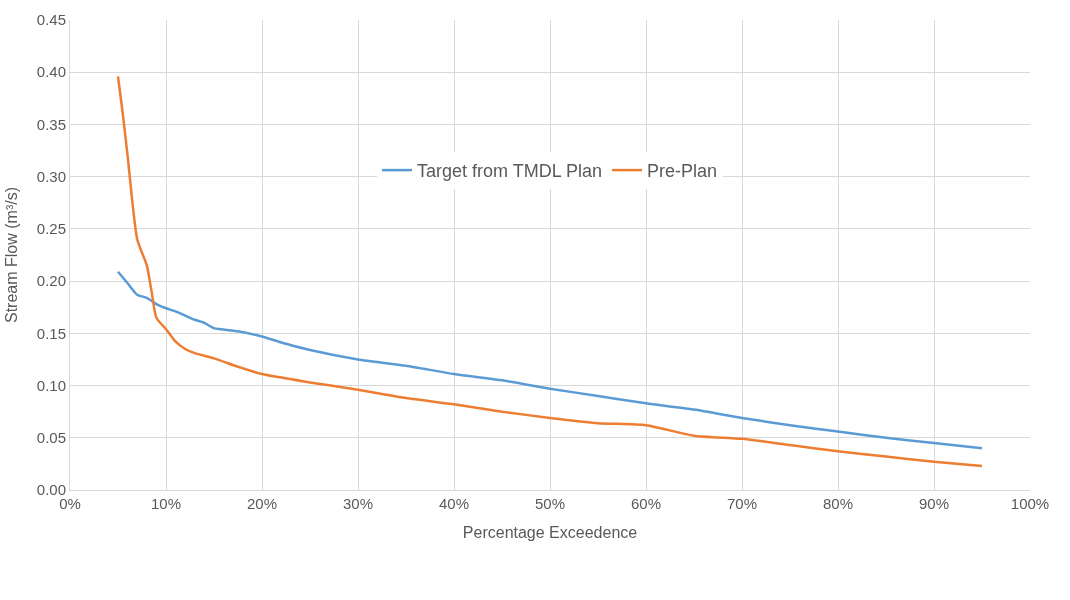  I want to click on x-tick-label: 80%, so click(838, 503).